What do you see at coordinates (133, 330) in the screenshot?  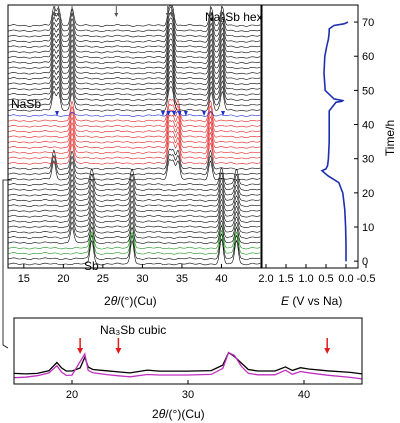 I see `label-na3sb-cubic: Na₃Sb cubic` at bounding box center [133, 330].